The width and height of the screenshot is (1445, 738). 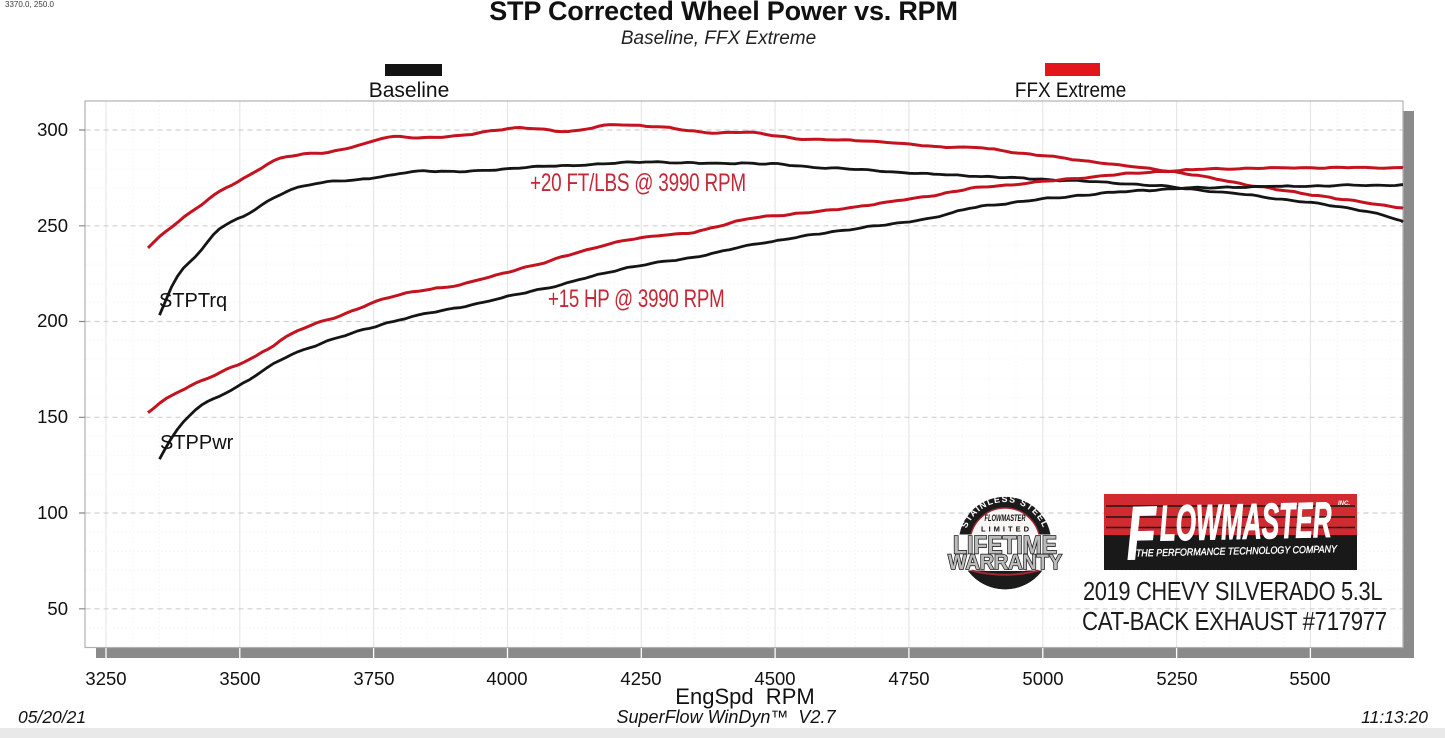 I want to click on svg-text: FLOWMASTER, so click(x=1005, y=518).